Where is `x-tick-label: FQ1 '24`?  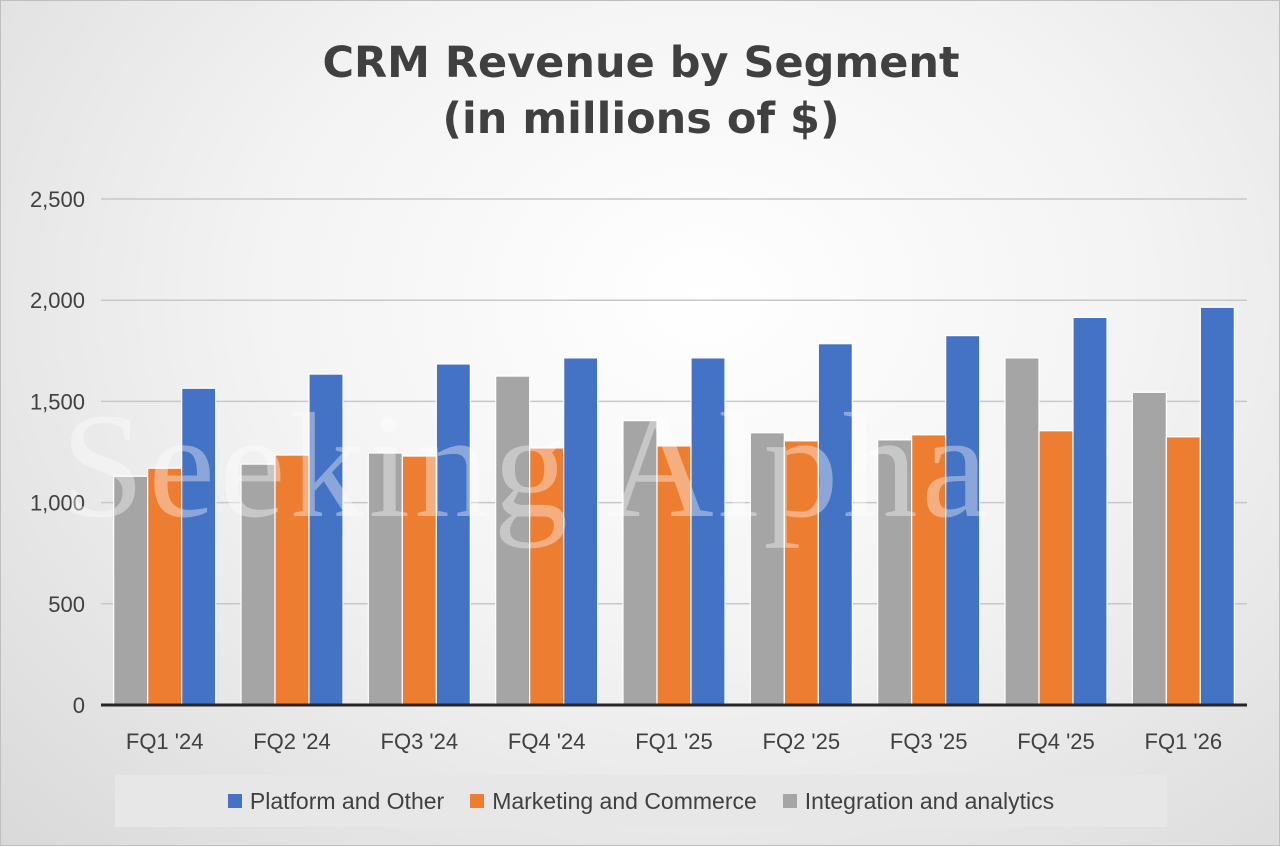
x-tick-label: FQ1 '24 is located at coordinates (165, 741).